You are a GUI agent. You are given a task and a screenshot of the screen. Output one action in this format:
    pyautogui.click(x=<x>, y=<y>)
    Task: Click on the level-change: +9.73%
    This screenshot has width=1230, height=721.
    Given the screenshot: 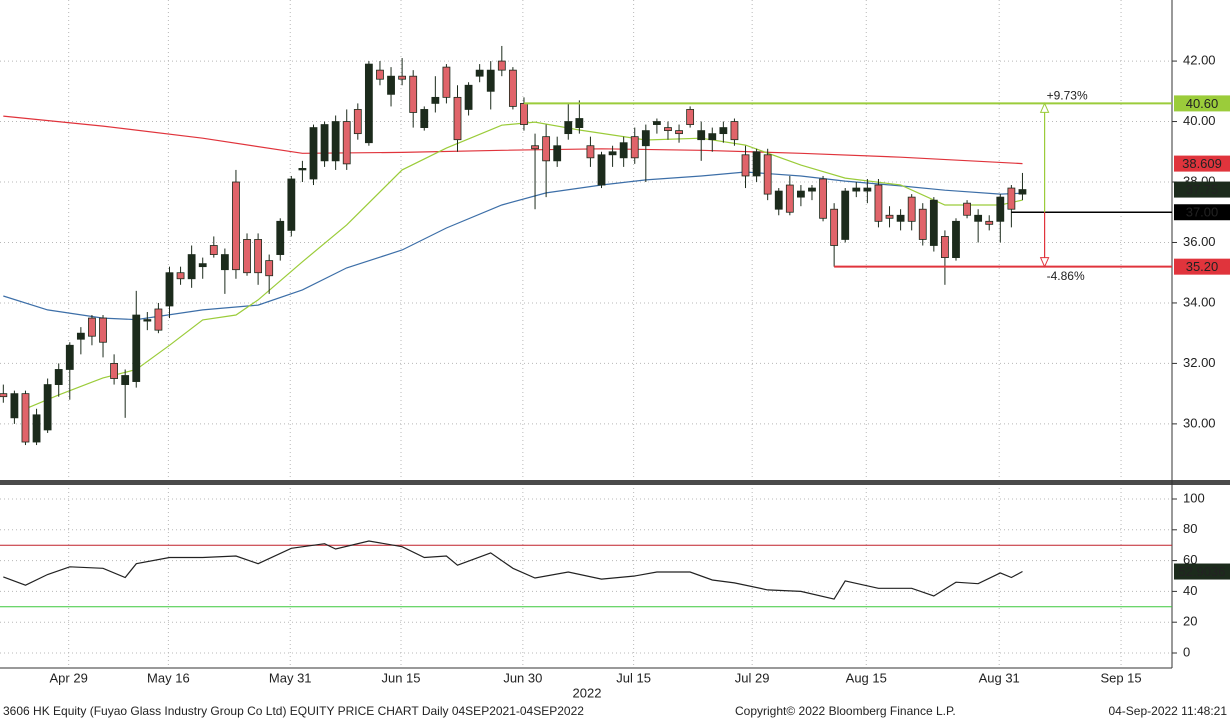 What is the action you would take?
    pyautogui.click(x=1067, y=96)
    